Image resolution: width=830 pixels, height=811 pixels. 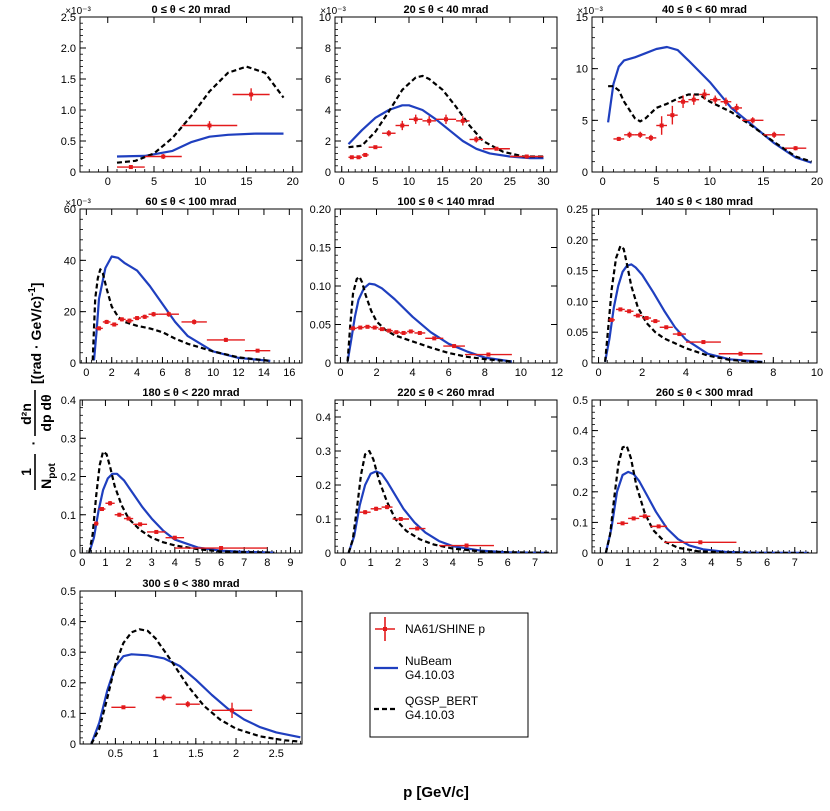 What do you see at coordinates (190, 584) in the screenshot?
I see `panel-title: 300 ≤ θ < 380 mrad` at bounding box center [190, 584].